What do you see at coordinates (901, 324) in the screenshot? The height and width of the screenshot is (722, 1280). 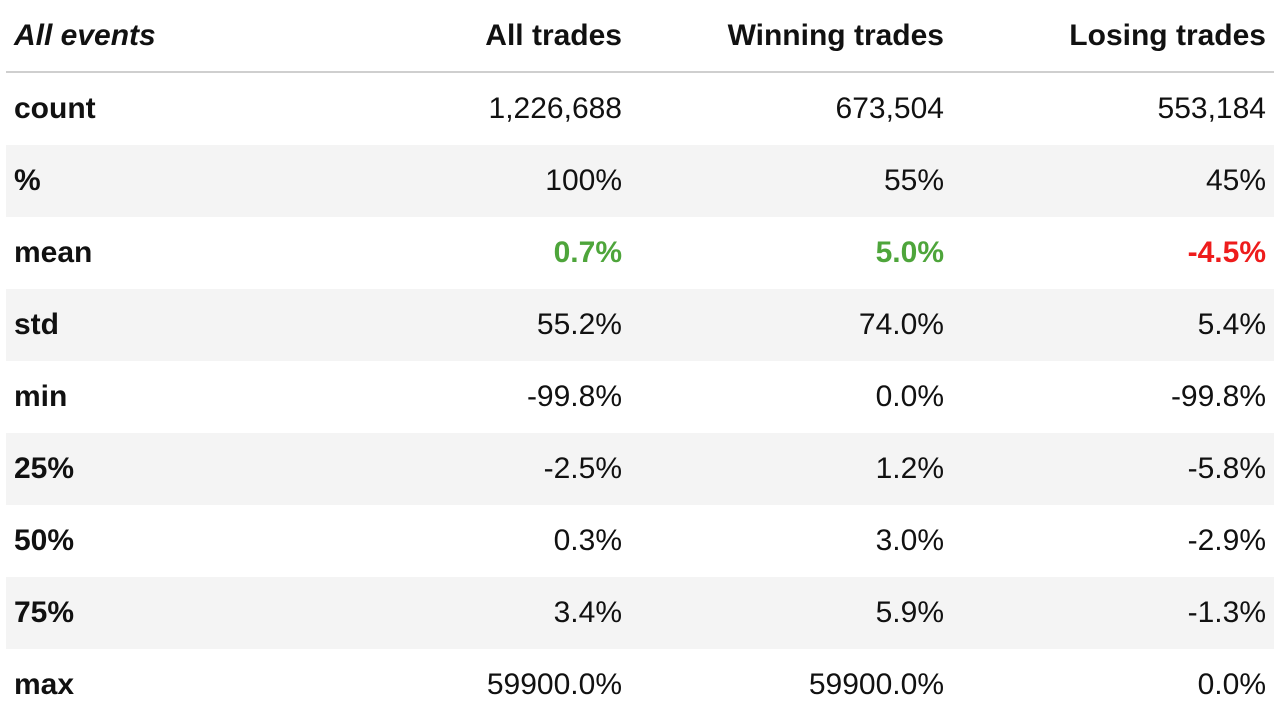 I see `cell-winning-trades: 74.0%` at bounding box center [901, 324].